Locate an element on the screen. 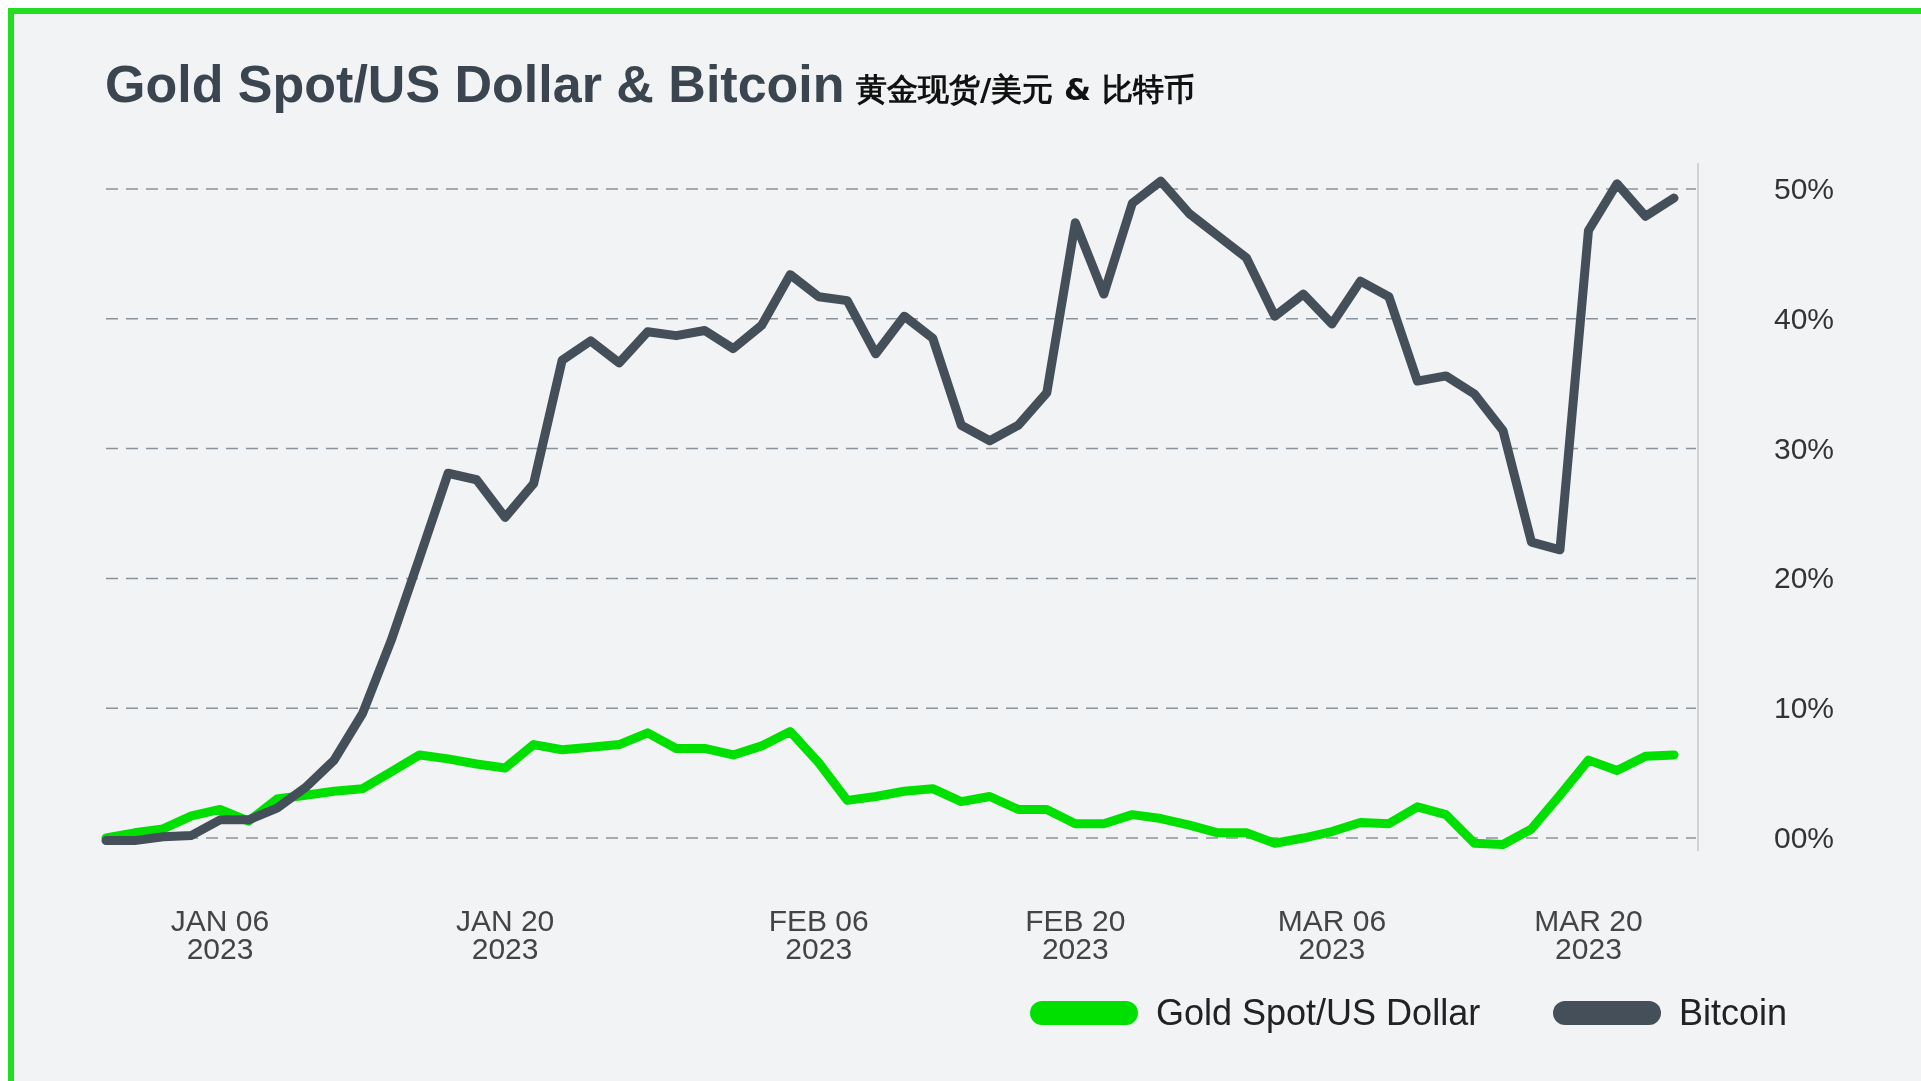 Image resolution: width=1921 pixels, height=1081 pixels. chart-subtitle: 黄金现货/美元 & 比特币 is located at coordinates (1025, 89).